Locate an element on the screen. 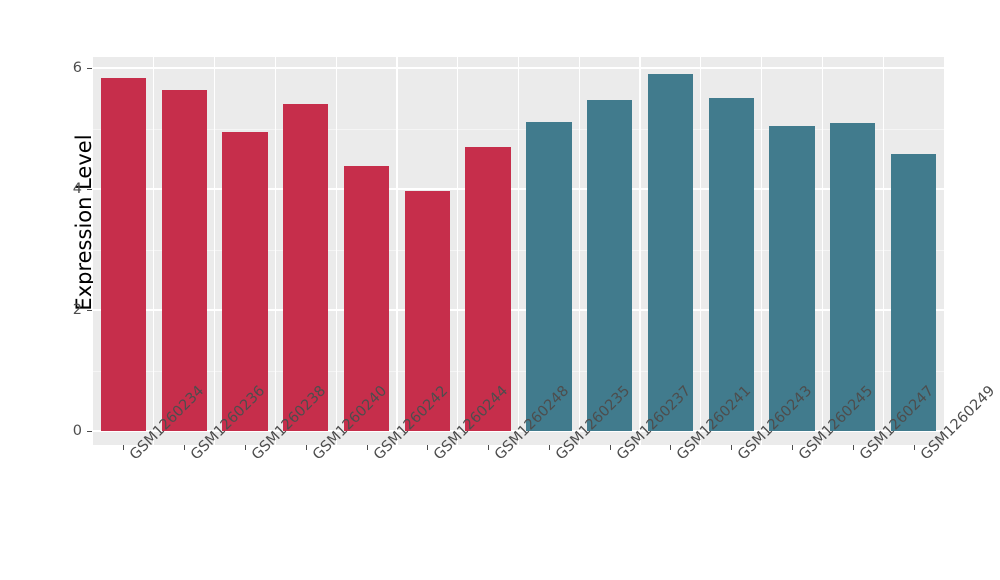  y-axis-tick-label: 0 is located at coordinates (77, 431).